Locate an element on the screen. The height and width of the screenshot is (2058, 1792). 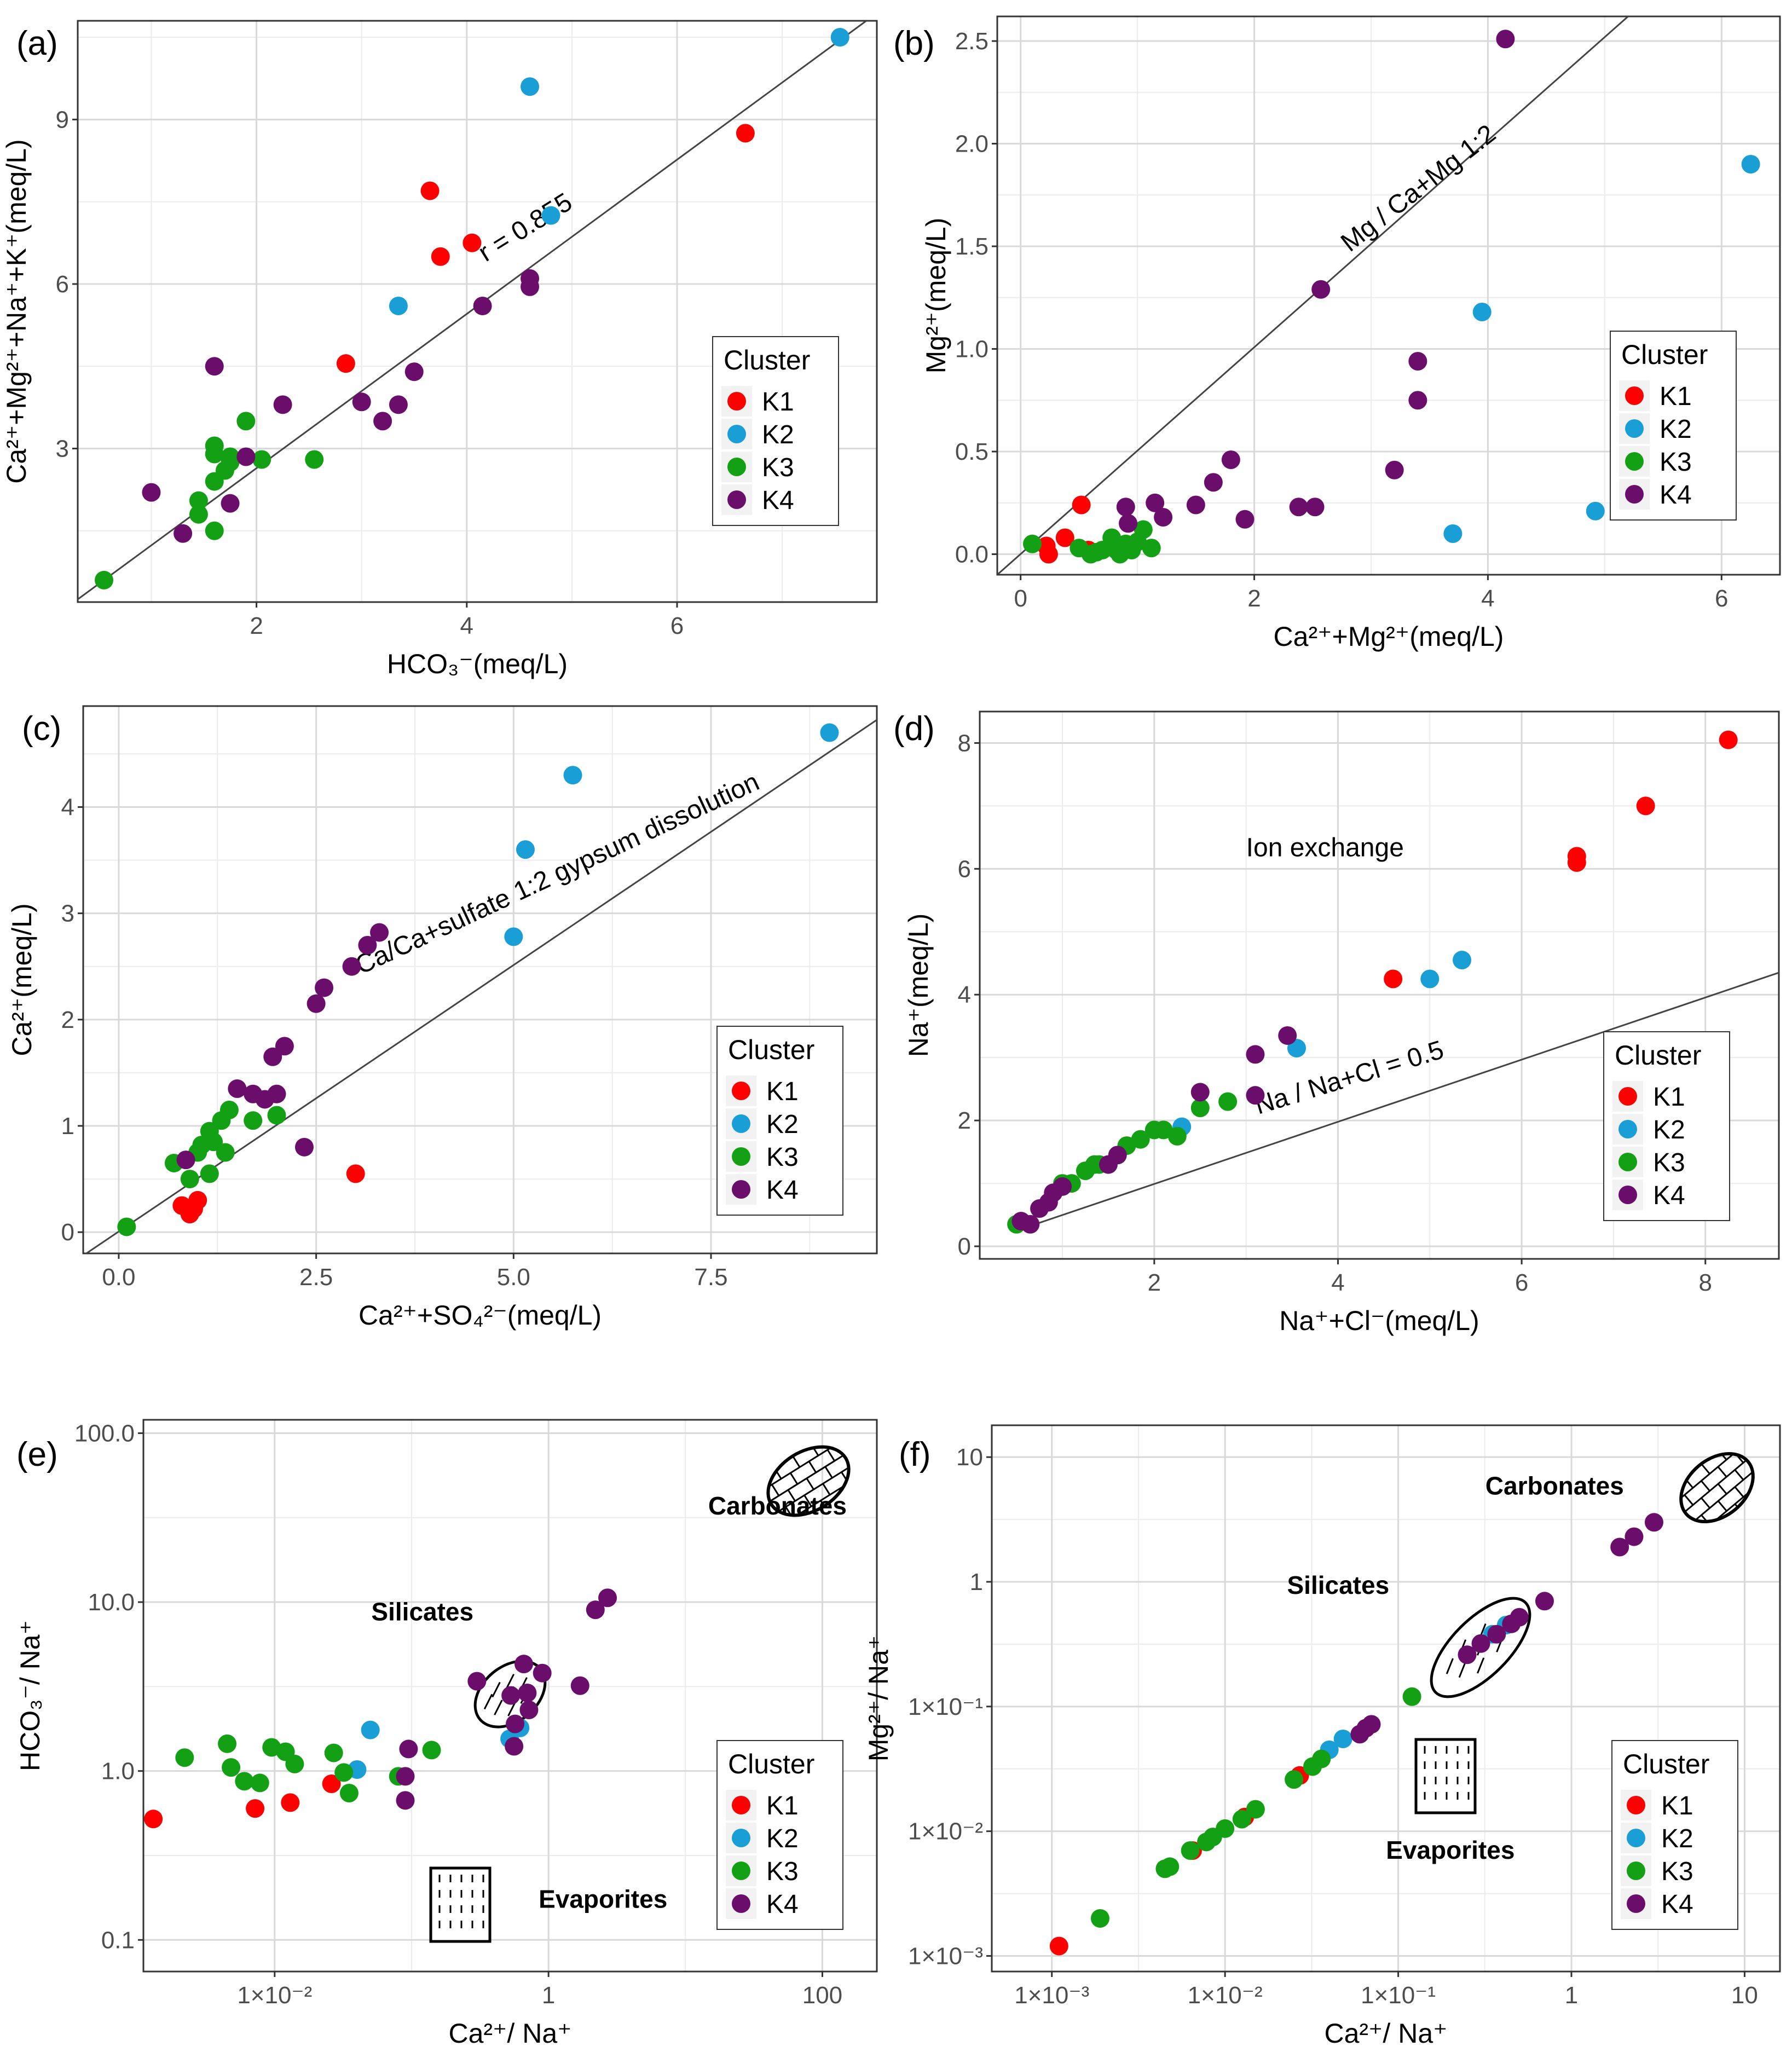
y-tick-label: 2.5 is located at coordinates (972, 41).